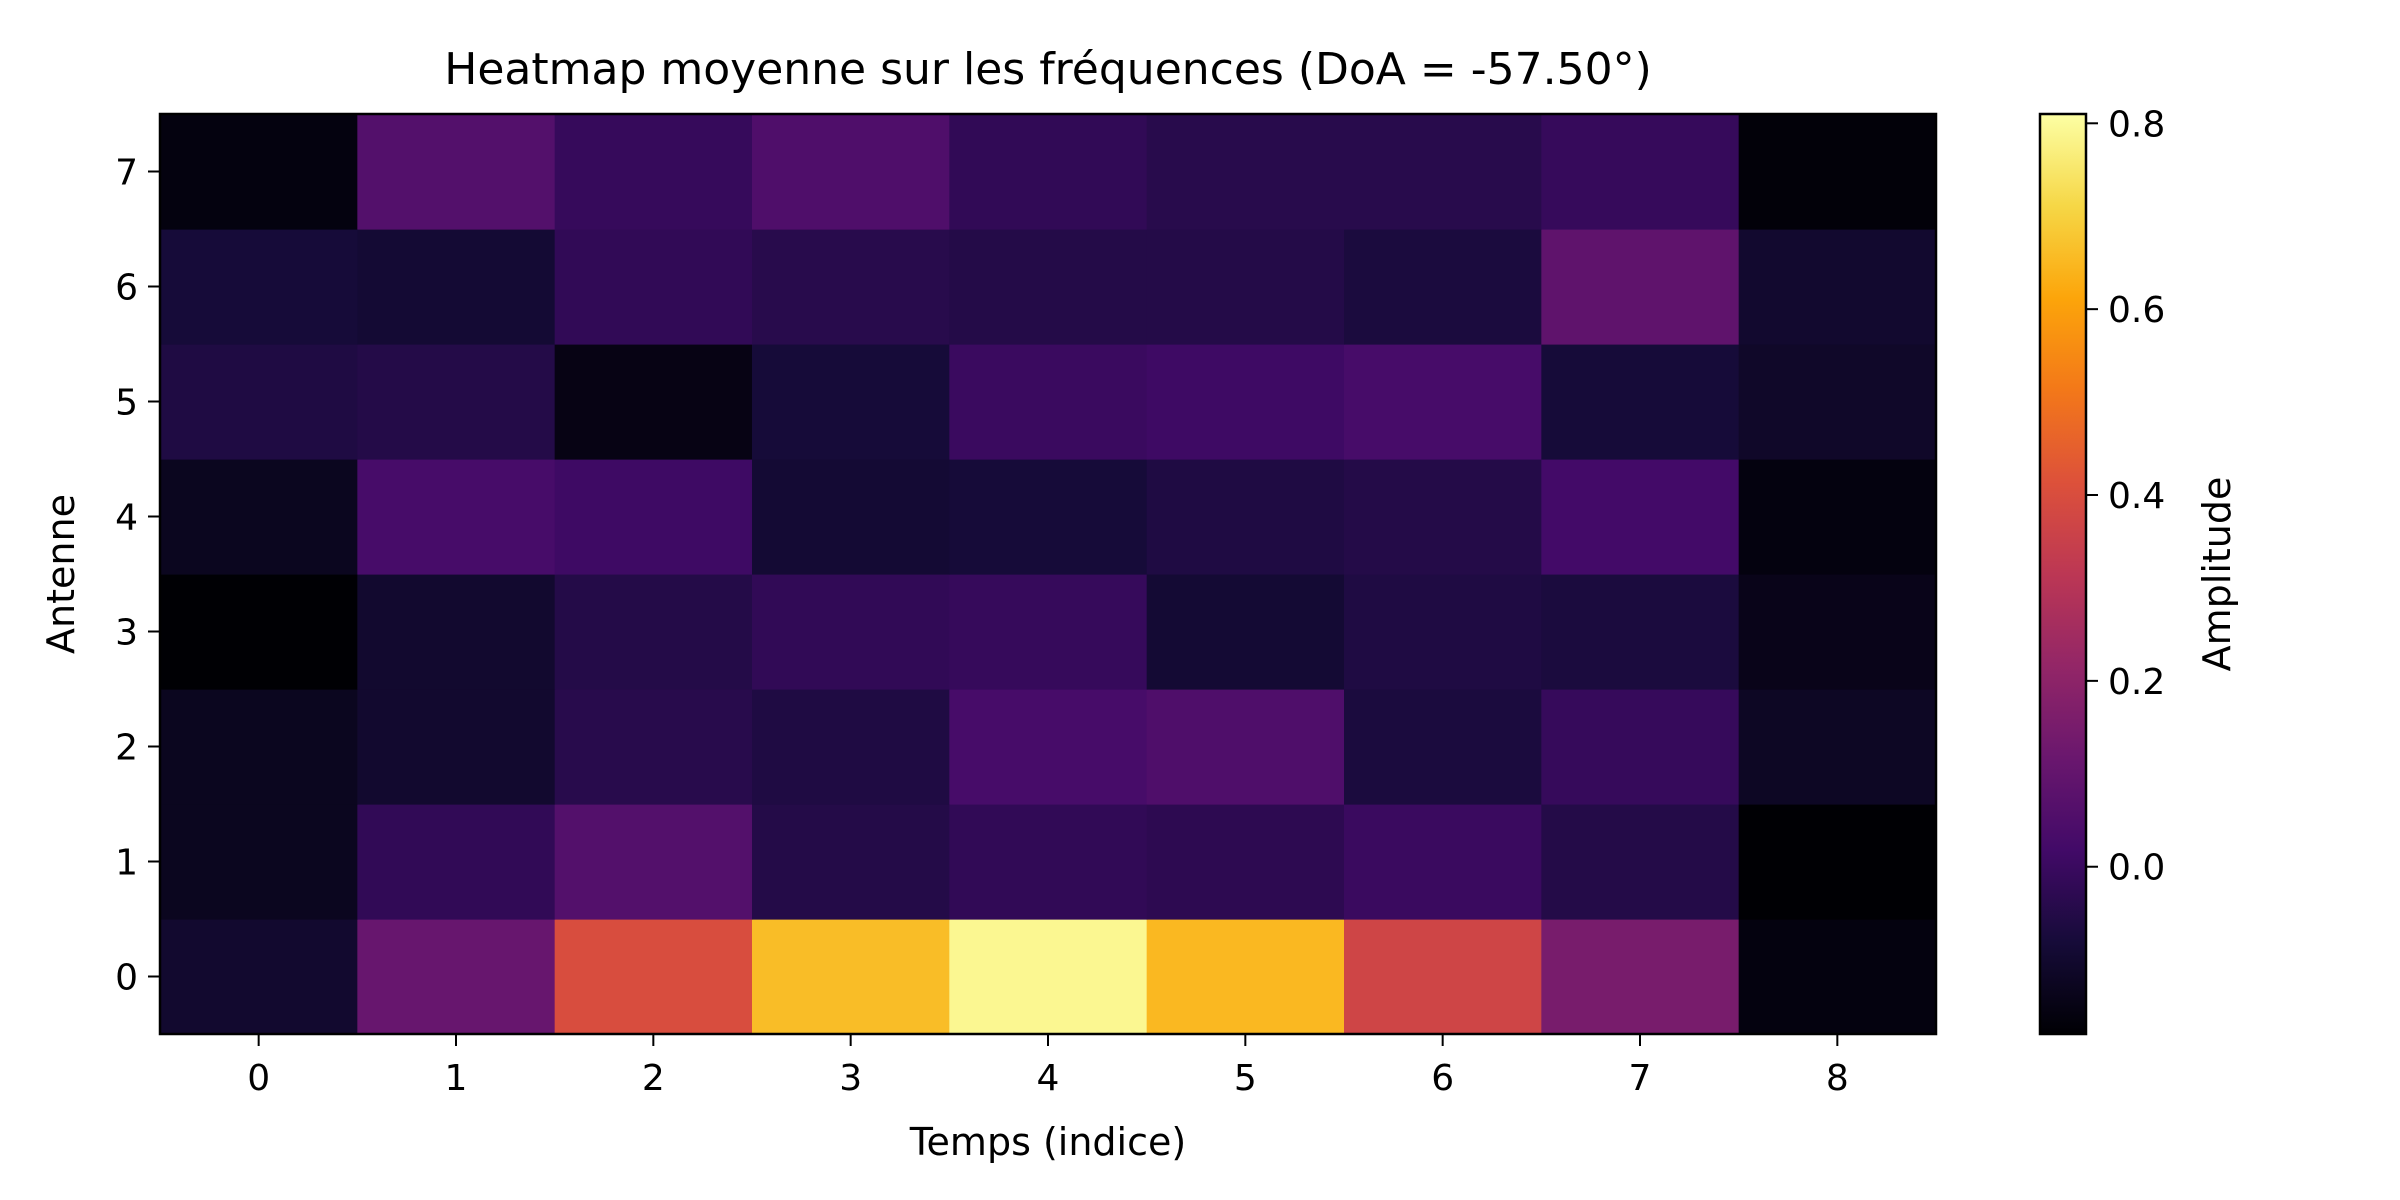  What do you see at coordinates (126, 288) in the screenshot?
I see `y-tick-label: 6` at bounding box center [126, 288].